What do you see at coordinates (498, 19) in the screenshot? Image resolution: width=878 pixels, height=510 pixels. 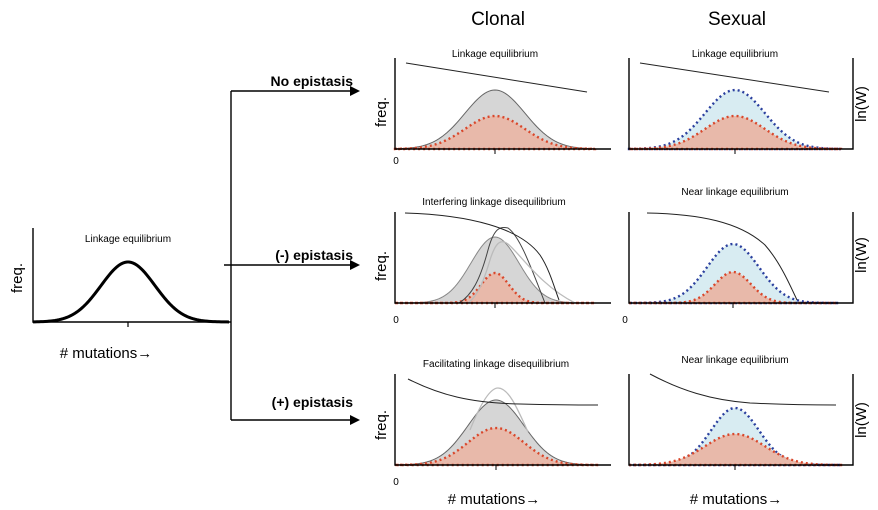 I see `column-title-clonal: Clonal` at bounding box center [498, 19].